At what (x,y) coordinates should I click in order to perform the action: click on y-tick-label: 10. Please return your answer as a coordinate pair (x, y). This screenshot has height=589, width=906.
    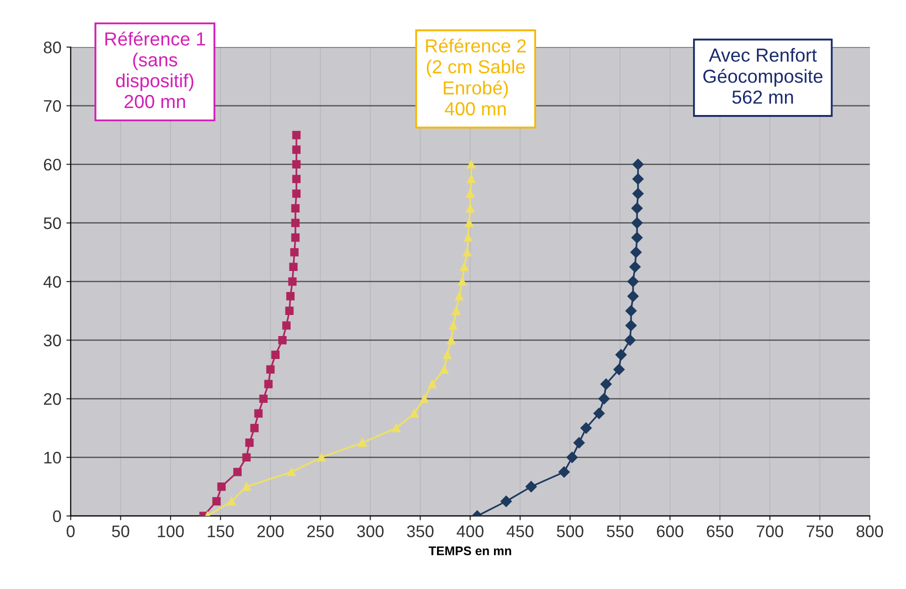
    Looking at the image, I should click on (52, 458).